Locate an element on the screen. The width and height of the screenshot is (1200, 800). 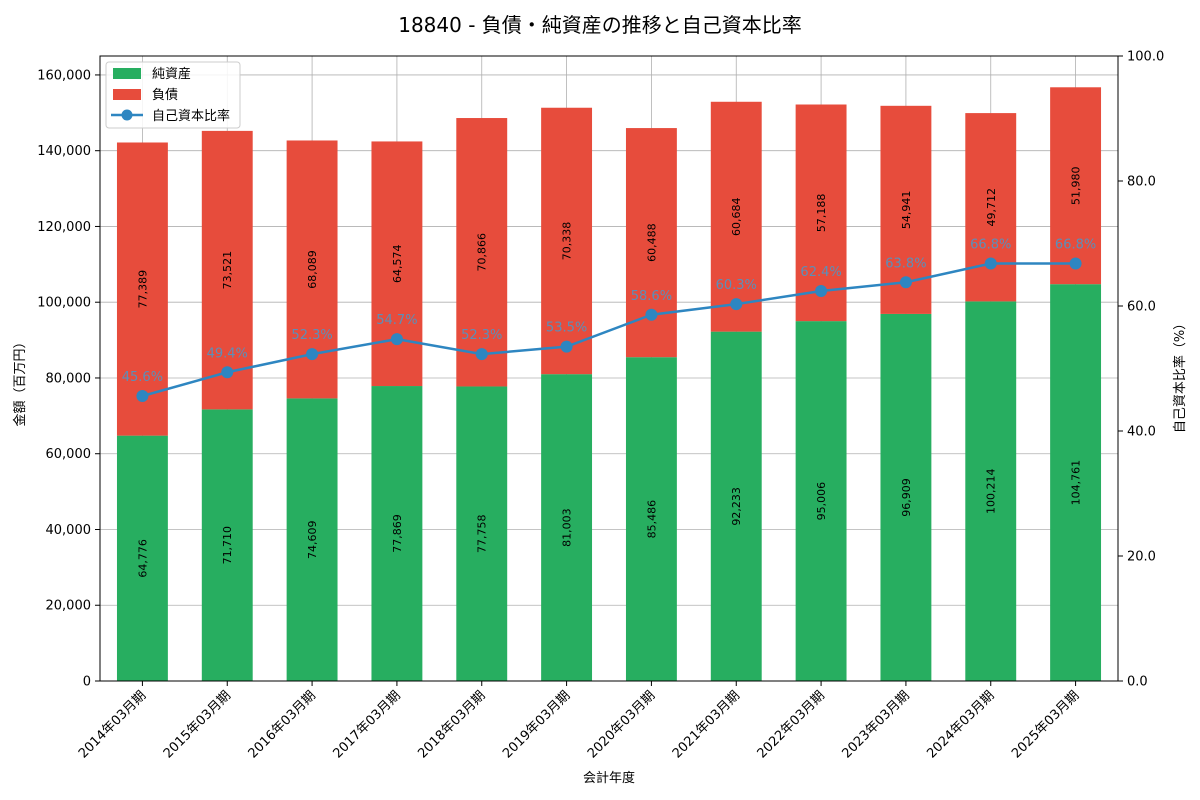
legend-label-liabilities: 負債 is located at coordinates (165, 95).